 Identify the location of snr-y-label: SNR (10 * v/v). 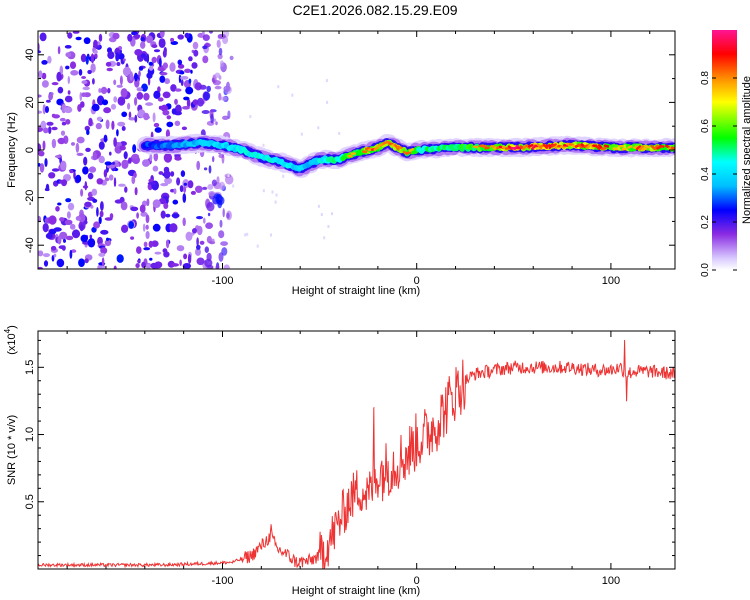
(12, 450).